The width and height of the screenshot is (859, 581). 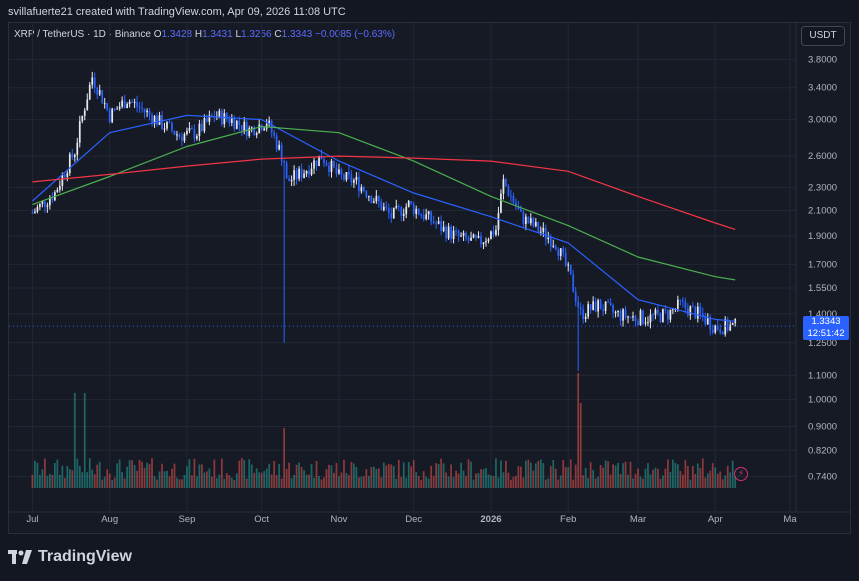 What do you see at coordinates (823, 36) in the screenshot?
I see `quote-currency-button: USDT` at bounding box center [823, 36].